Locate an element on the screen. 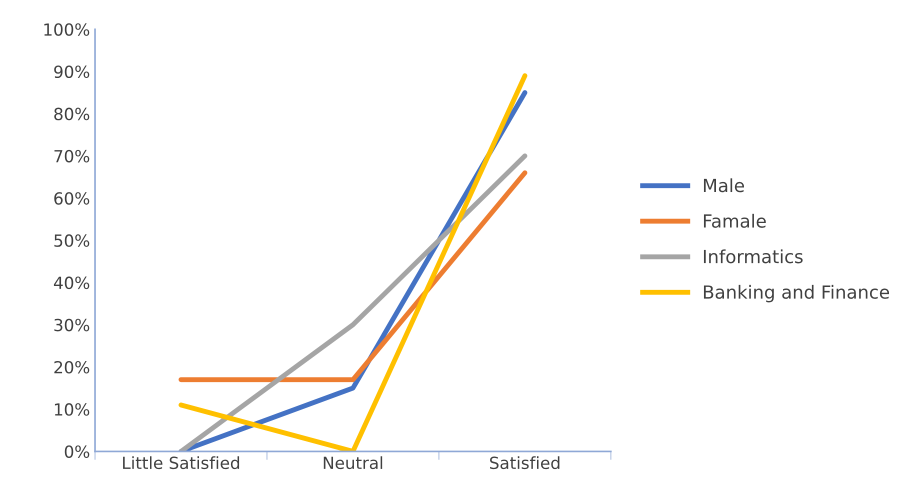 This screenshot has width=905, height=488. legend-label: Famale is located at coordinates (735, 221).